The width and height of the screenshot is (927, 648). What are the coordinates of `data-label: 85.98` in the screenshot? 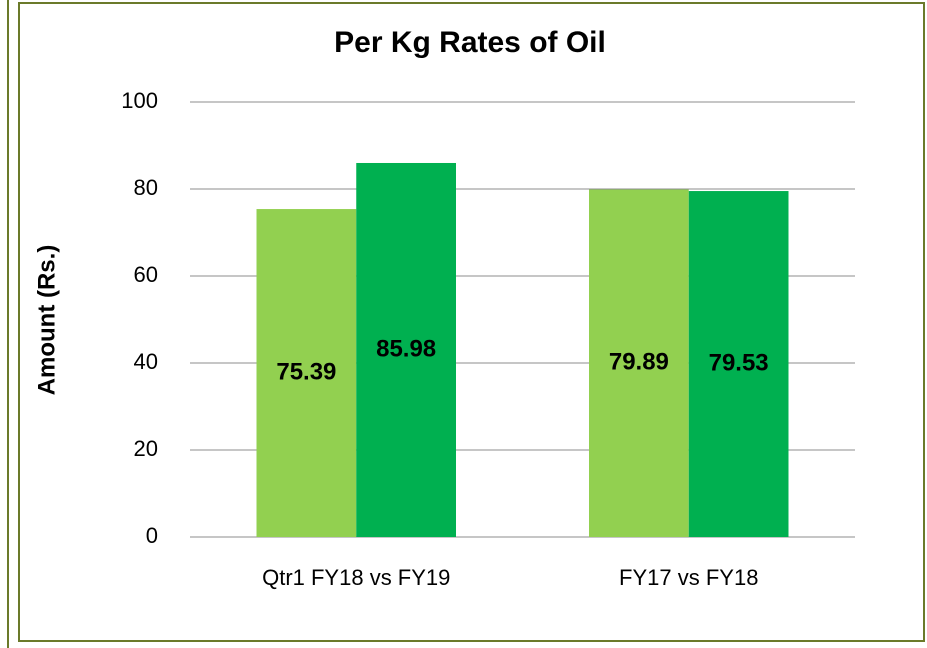 It's located at (406, 348).